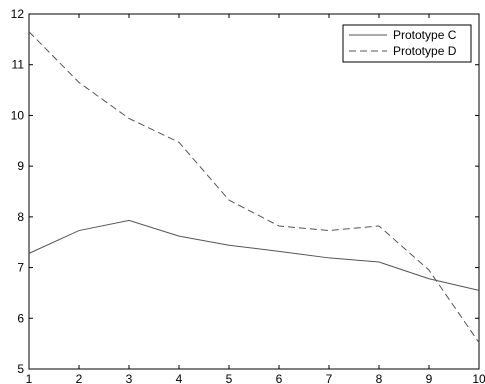 Image resolution: width=485 pixels, height=384 pixels. I want to click on legend: Prototype C Prototype D, so click(407, 43).